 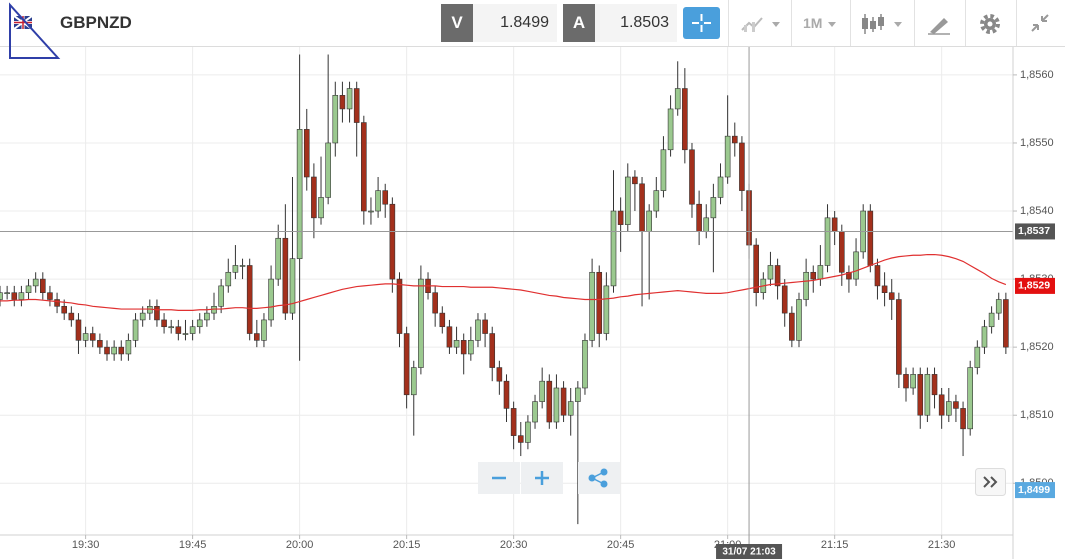 I want to click on x-tick-label: 21:00, so click(x=728, y=545).